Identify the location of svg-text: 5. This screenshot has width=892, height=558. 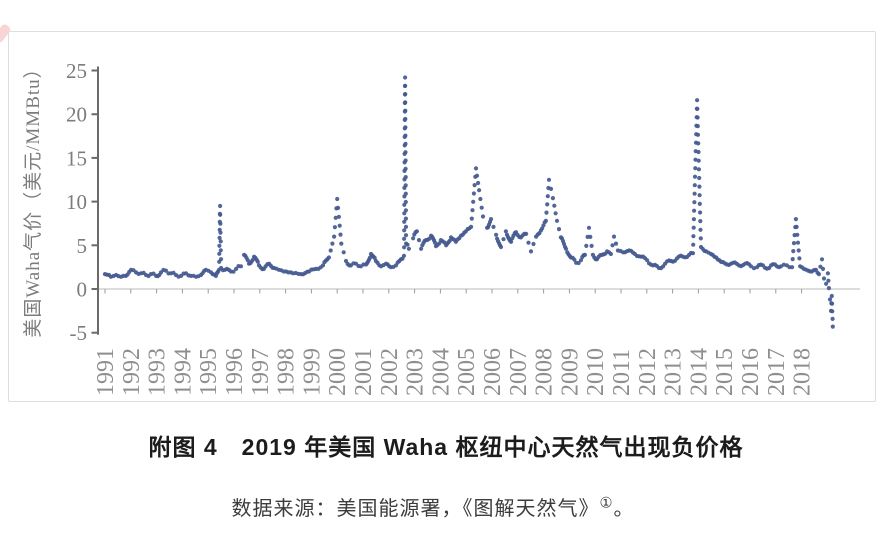
(82, 246).